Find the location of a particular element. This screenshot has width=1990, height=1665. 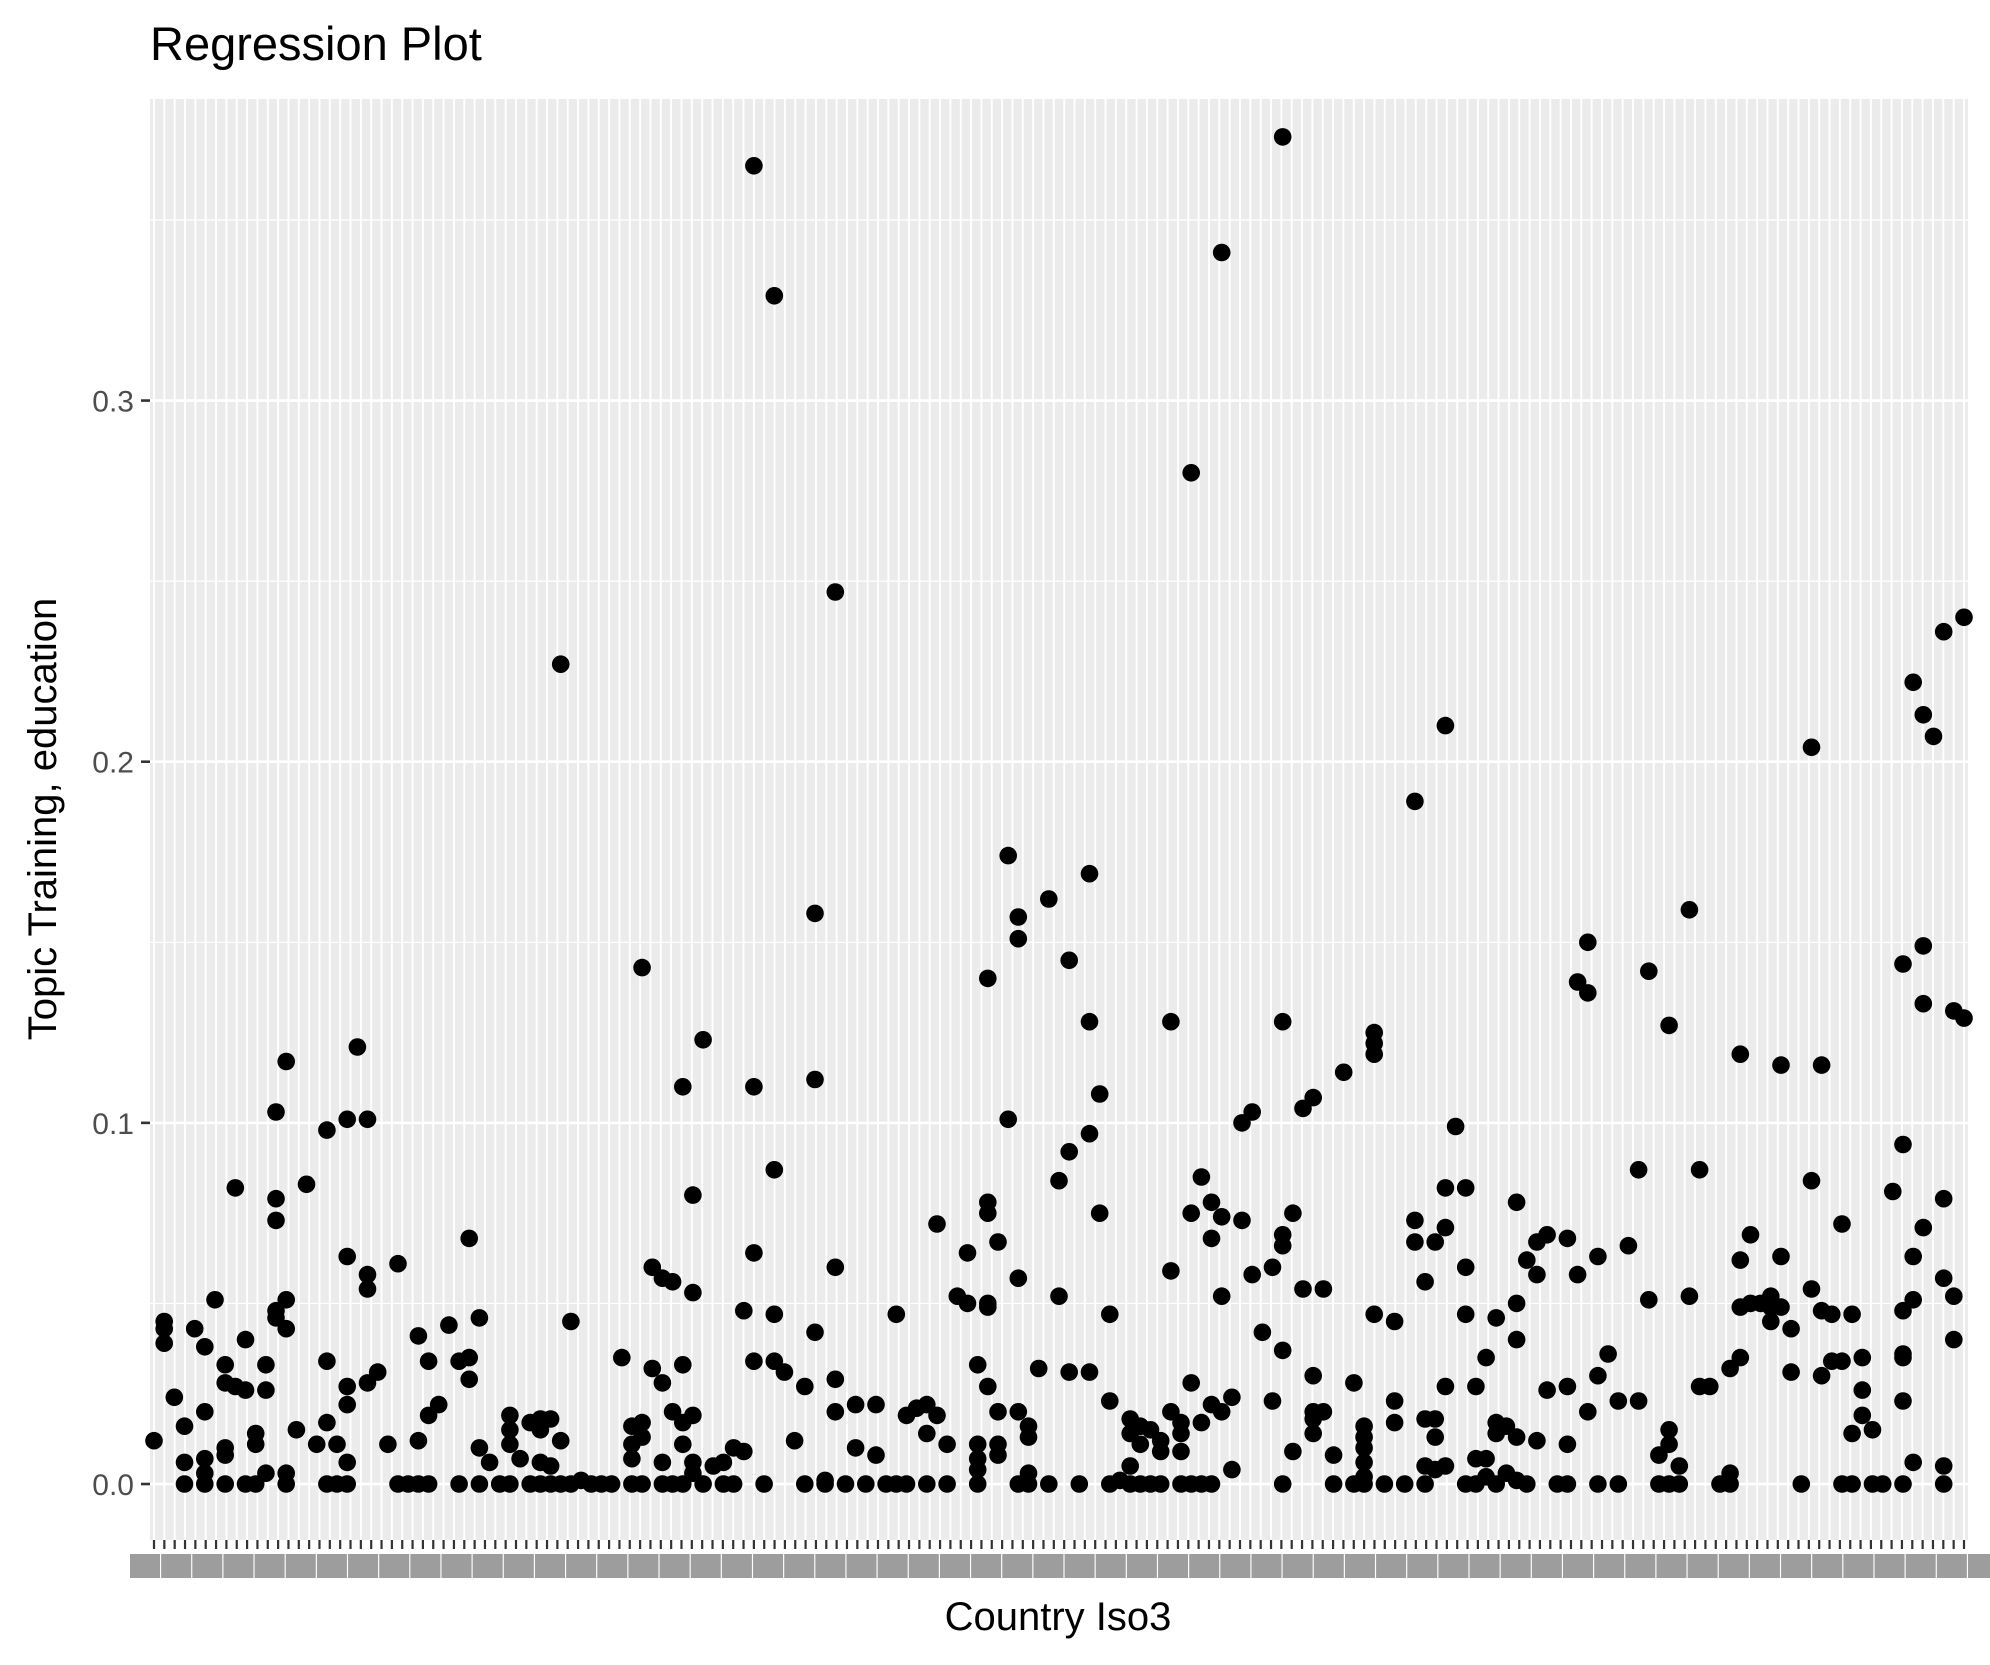

x-axis-label: Country Iso3 is located at coordinates (1058, 1617).